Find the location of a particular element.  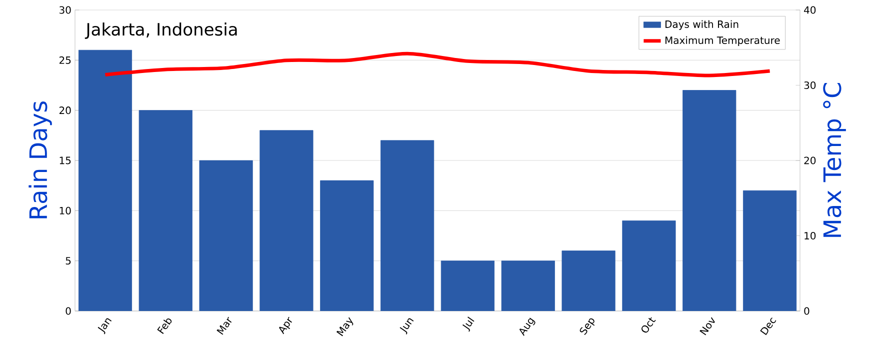

y-tick-label: 5 is located at coordinates (68, 261).